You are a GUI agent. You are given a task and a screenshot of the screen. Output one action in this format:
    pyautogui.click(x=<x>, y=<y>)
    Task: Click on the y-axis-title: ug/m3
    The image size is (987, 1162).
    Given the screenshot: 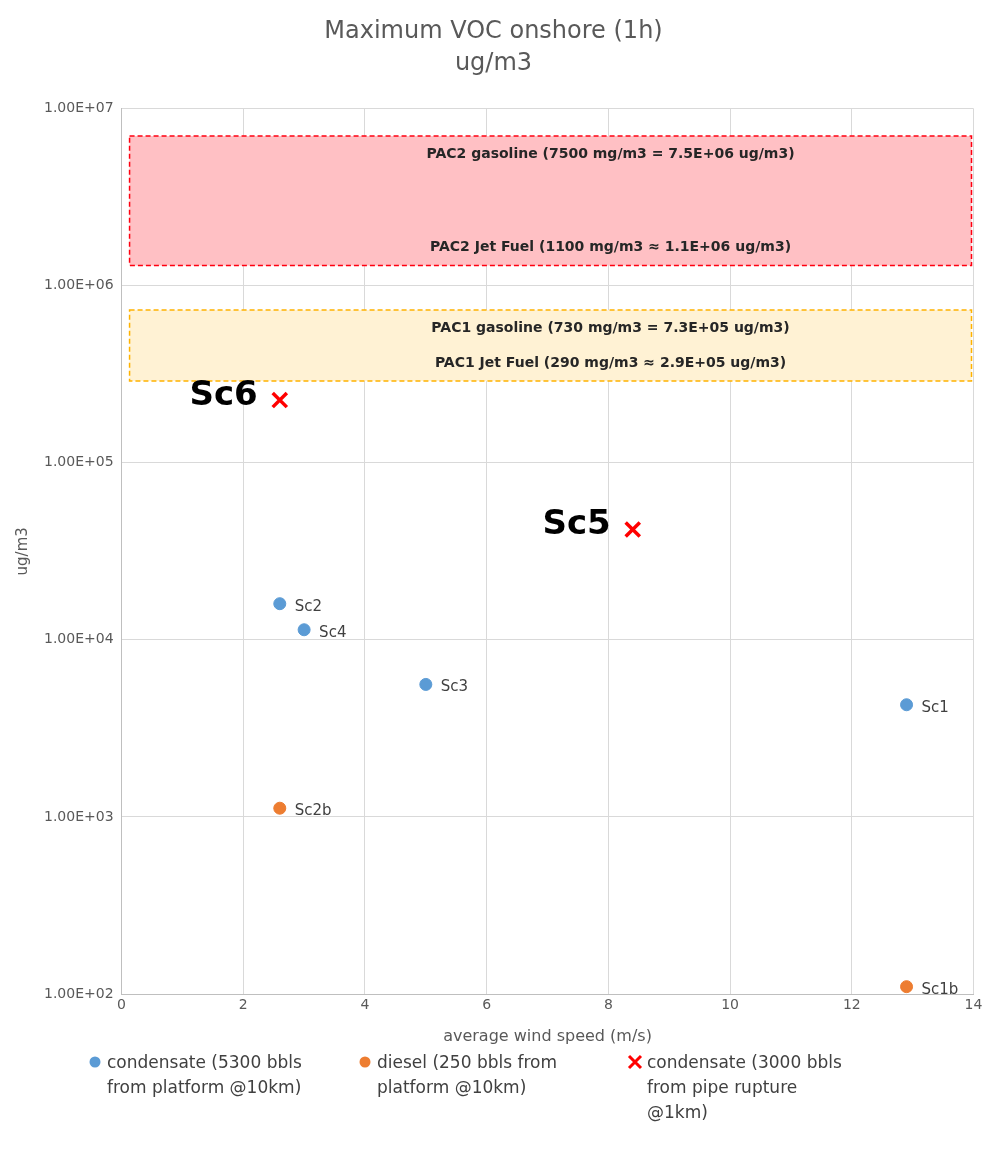 What is the action you would take?
    pyautogui.click(x=21, y=551)
    